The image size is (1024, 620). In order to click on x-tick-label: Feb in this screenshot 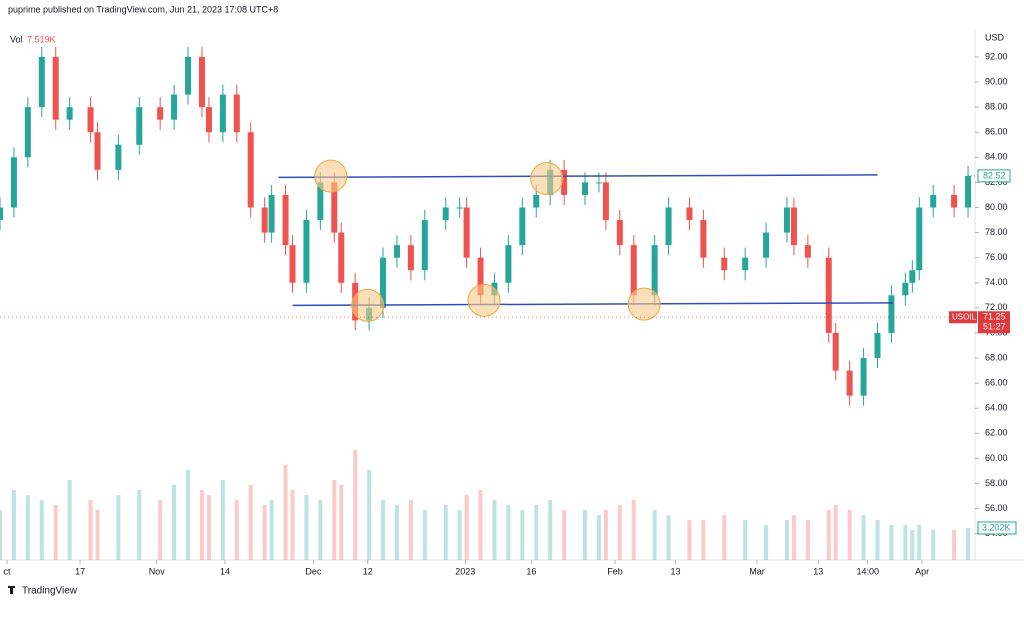, I will do `click(615, 571)`.